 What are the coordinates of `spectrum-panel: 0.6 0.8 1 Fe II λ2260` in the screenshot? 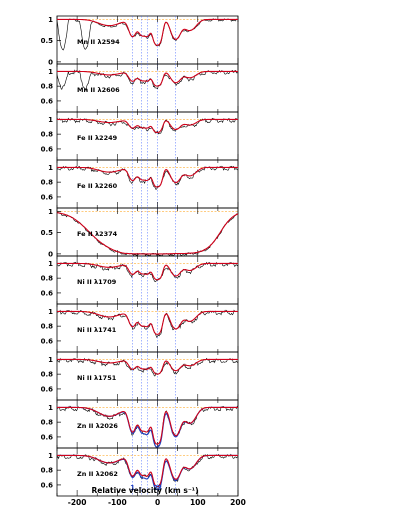 It's located at (140, 184).